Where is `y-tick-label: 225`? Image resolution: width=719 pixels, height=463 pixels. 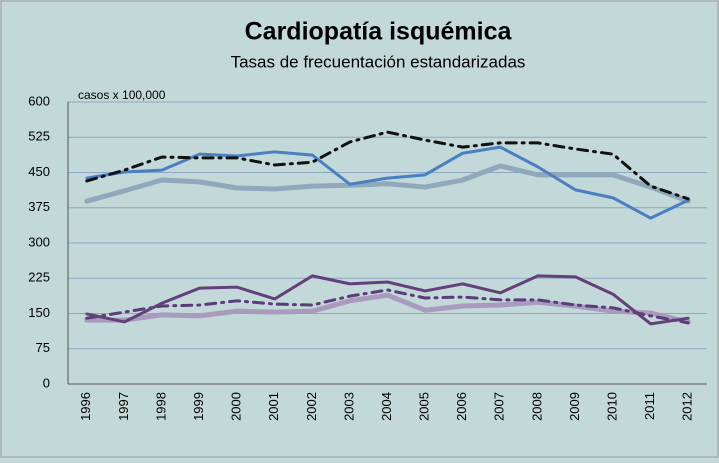
y-tick-label: 225 is located at coordinates (39, 277).